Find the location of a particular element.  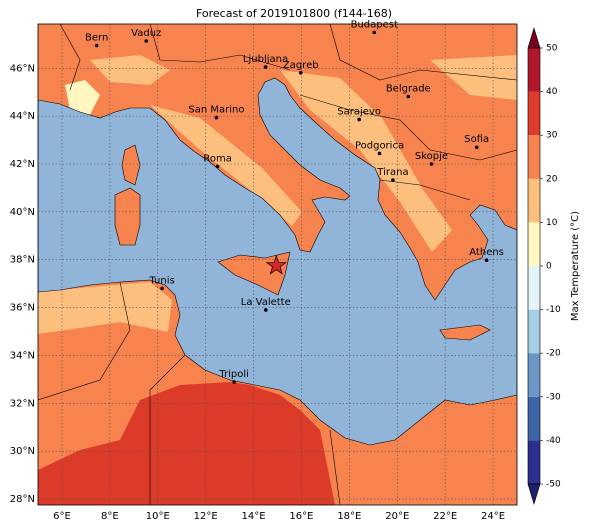

location-marker is located at coordinates (276, 264).